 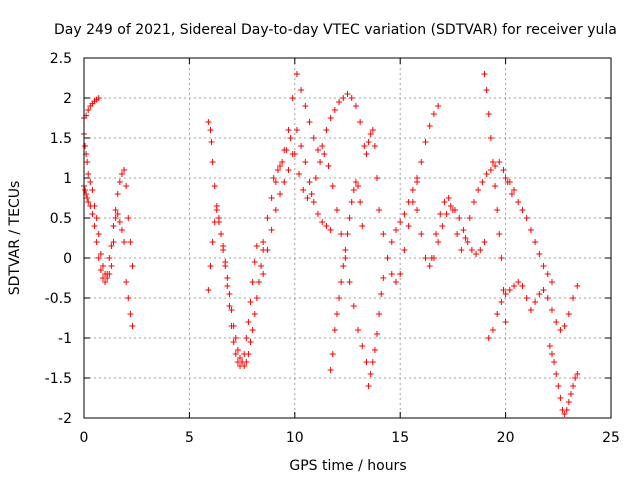 What do you see at coordinates (400, 438) in the screenshot?
I see `x-tick-label: 15` at bounding box center [400, 438].